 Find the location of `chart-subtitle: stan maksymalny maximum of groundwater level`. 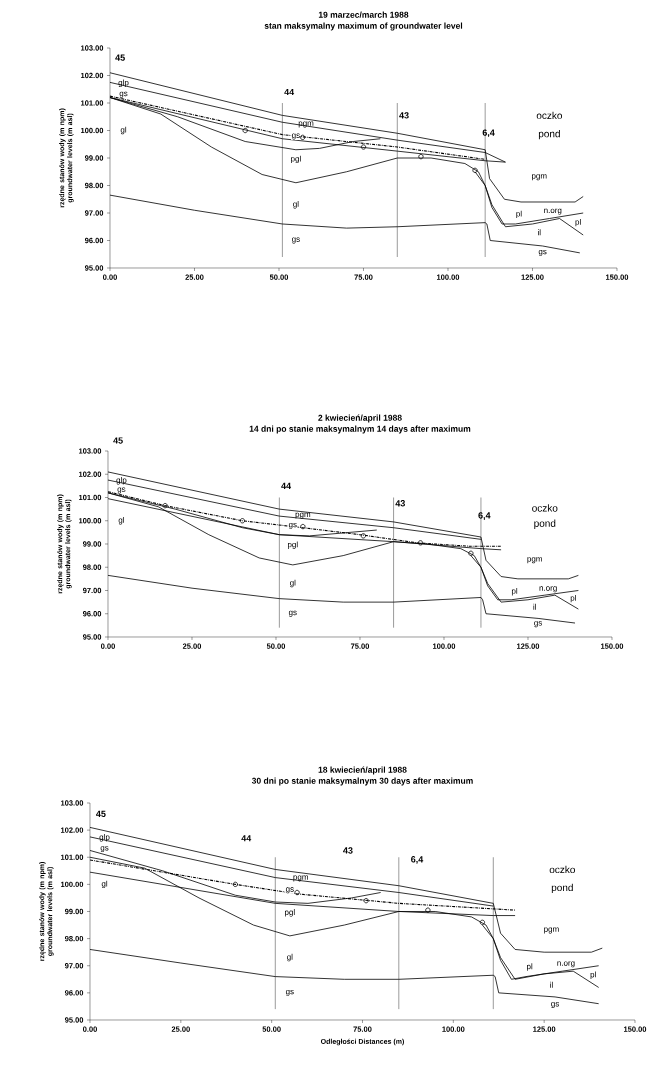

chart-subtitle: stan maksymalny maximum of groundwater level is located at coordinates (363, 26).